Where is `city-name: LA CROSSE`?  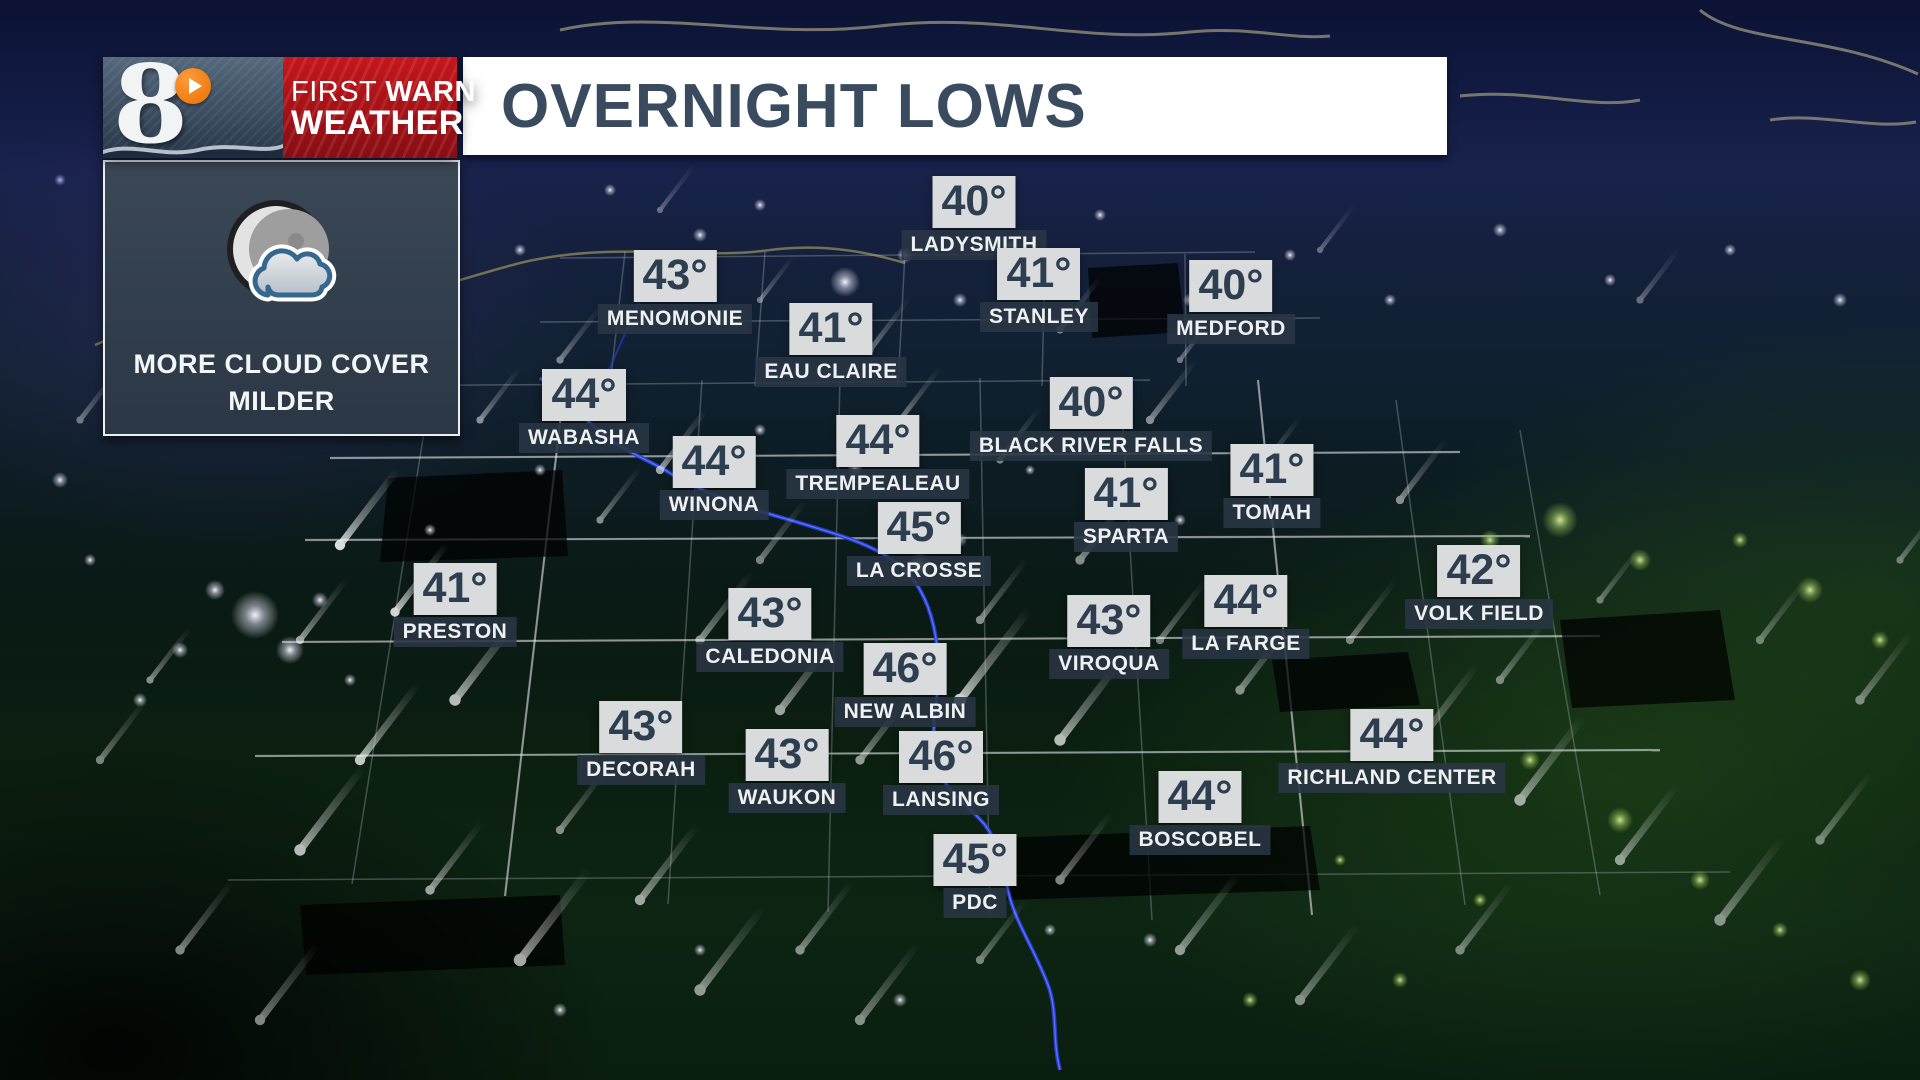
city-name: LA CROSSE is located at coordinates (919, 571).